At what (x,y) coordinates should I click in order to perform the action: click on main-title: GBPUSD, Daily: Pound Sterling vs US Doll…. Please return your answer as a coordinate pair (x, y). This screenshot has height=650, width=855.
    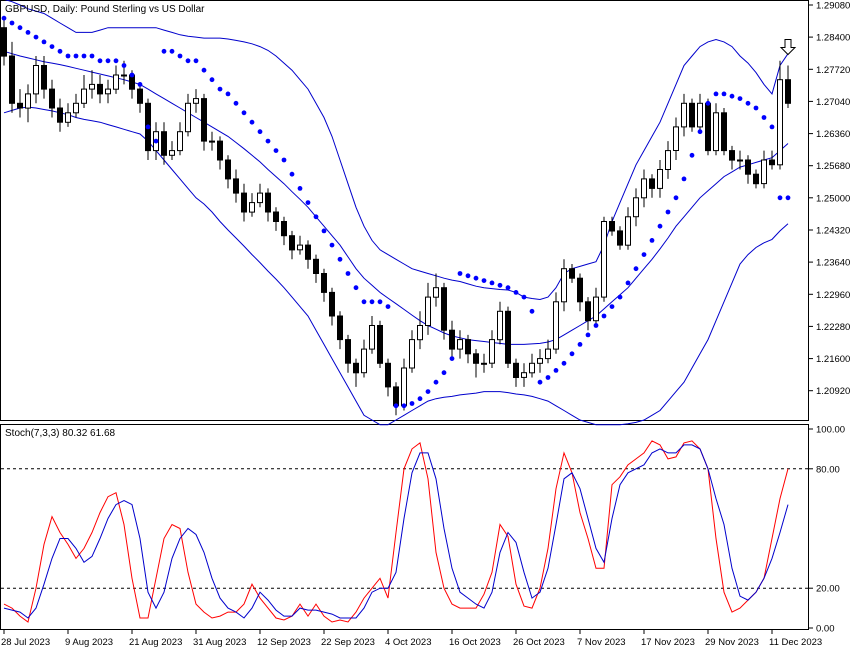
    Looking at the image, I should click on (105, 9).